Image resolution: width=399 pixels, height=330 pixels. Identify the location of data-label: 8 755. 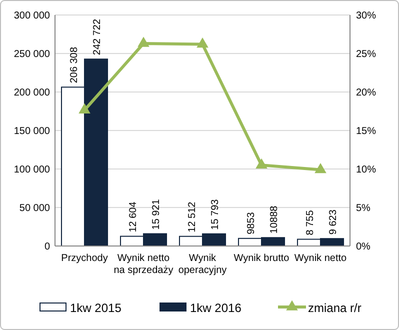
(310, 223).